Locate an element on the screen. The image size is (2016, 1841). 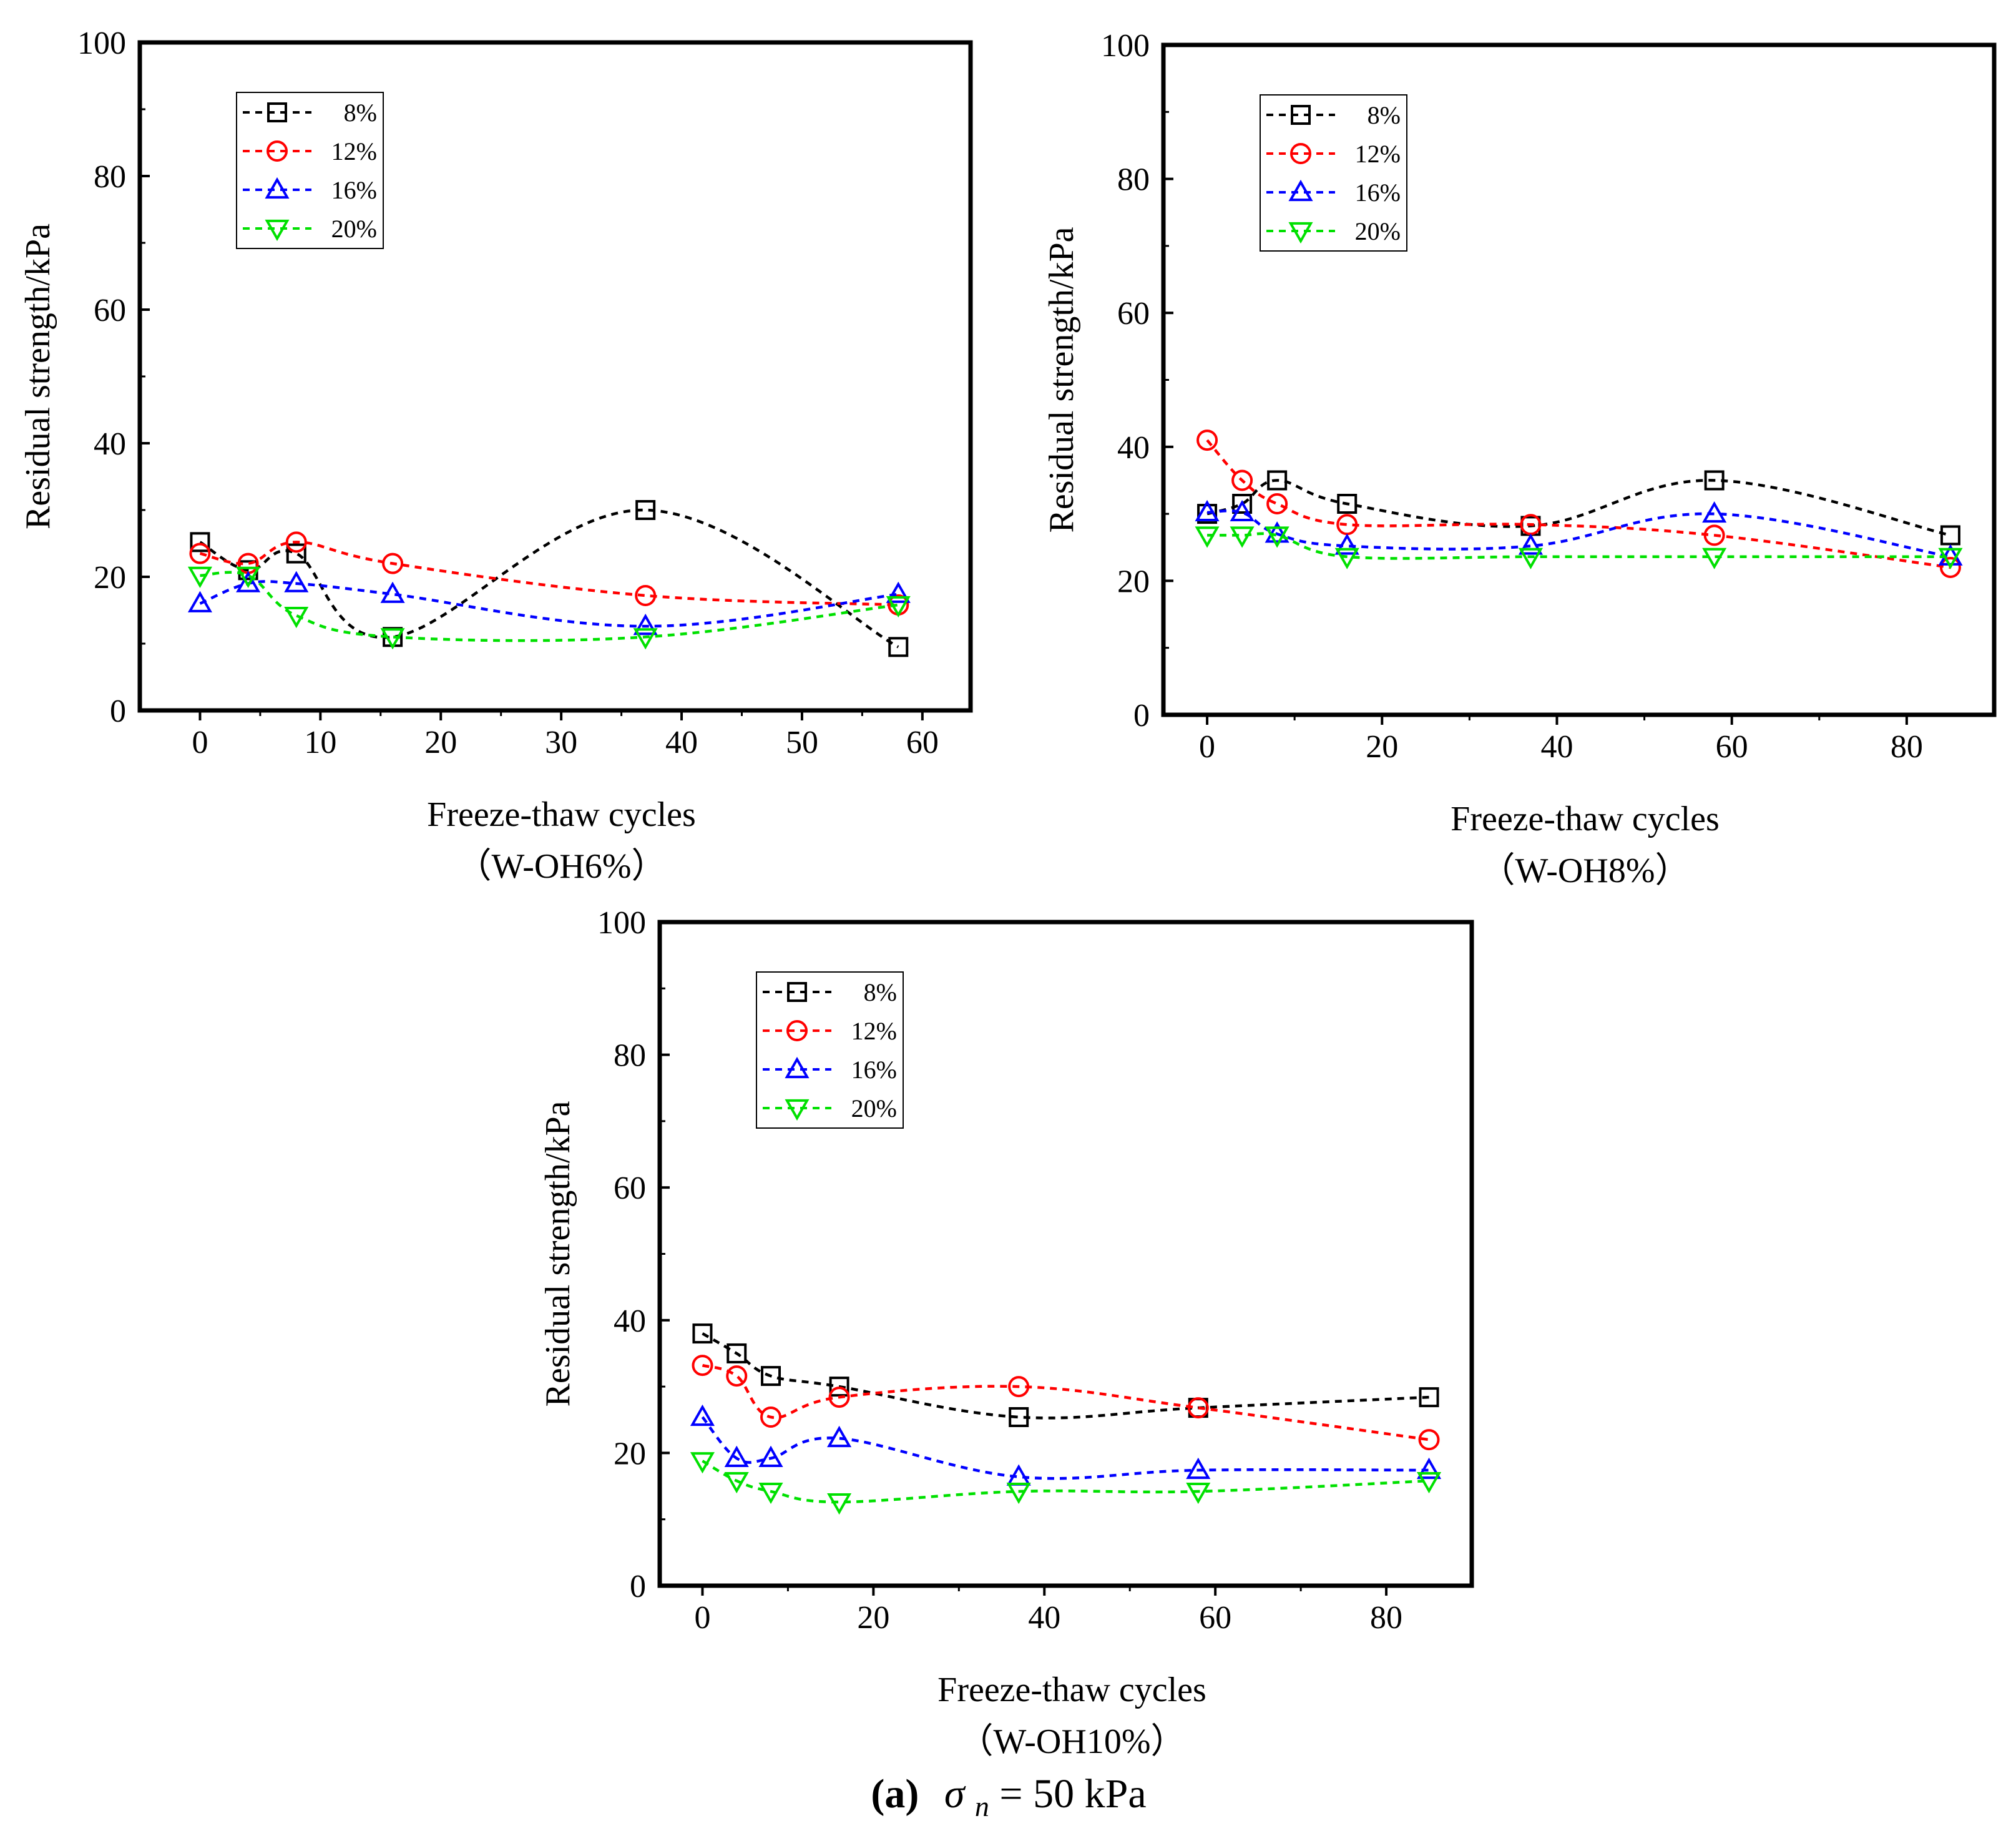
x-axis-label: Freeze-thaw cycles is located at coordinates (1071, 1690).